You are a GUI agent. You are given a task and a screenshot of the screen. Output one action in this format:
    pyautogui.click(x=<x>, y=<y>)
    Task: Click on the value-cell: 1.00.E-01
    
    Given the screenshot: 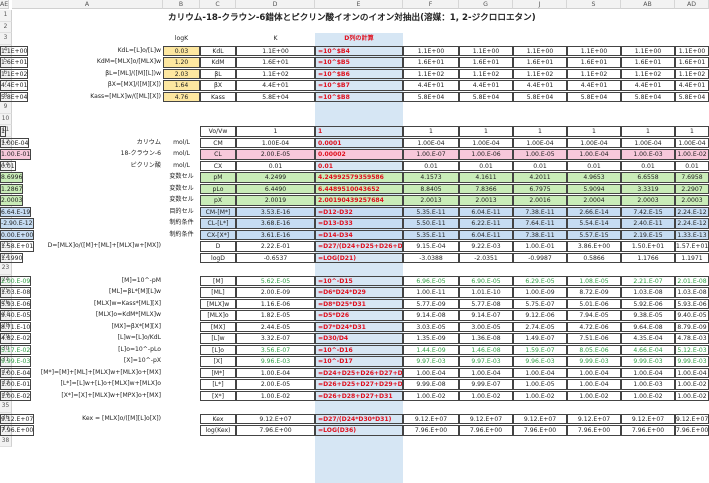 What is the action you would take?
    pyautogui.click(x=16, y=154)
    